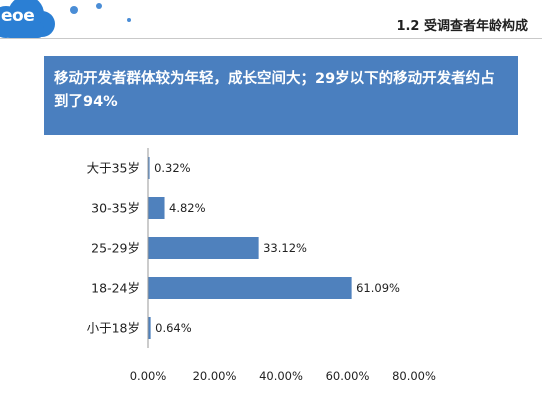  I want to click on logo-text: eoe, so click(18, 16).